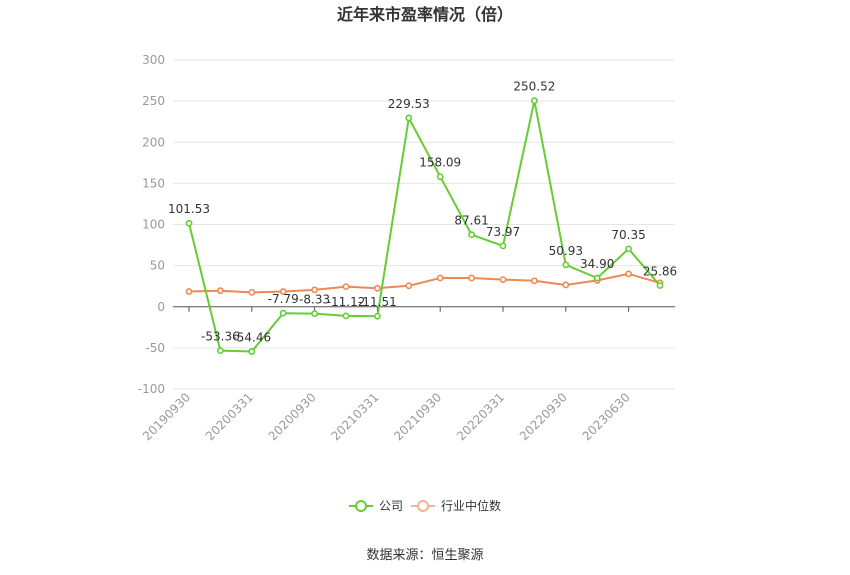 This screenshot has height=575, width=850. Describe the element at coordinates (354, 416) in the screenshot. I see `x-tick-label: 20210331` at that location.